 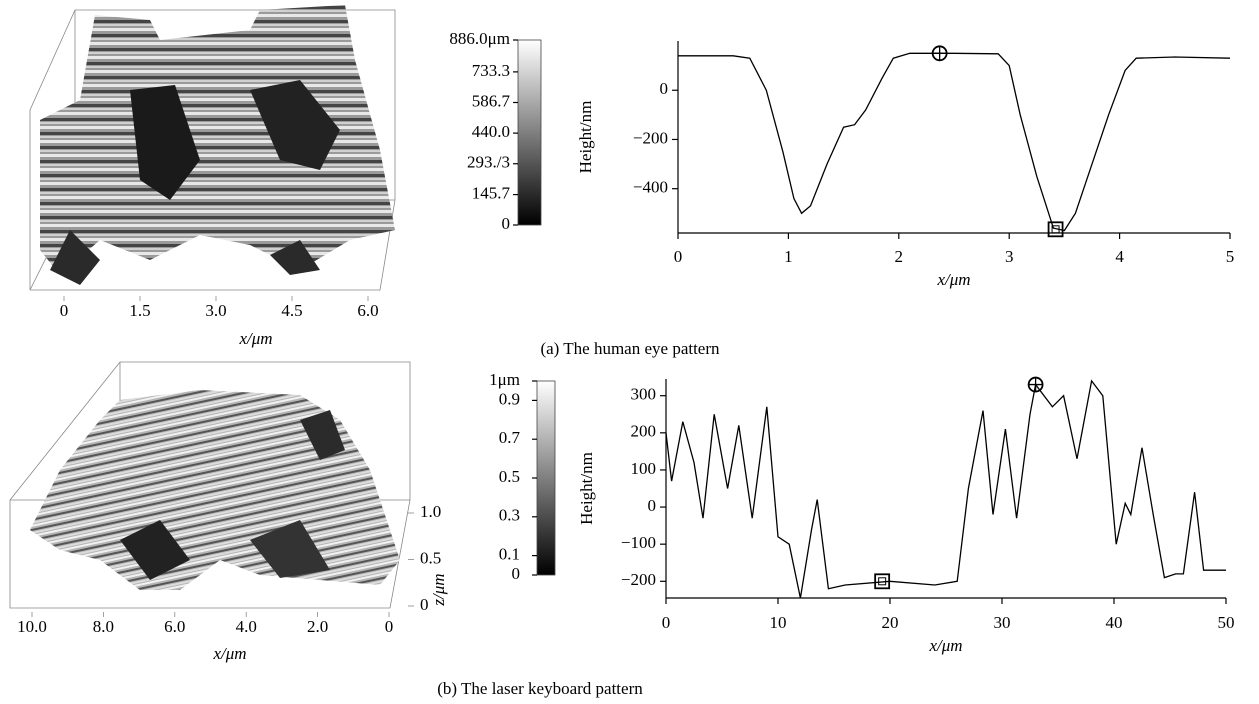 I want to click on colorbar-tick-label: 0.5, so click(x=509, y=476).